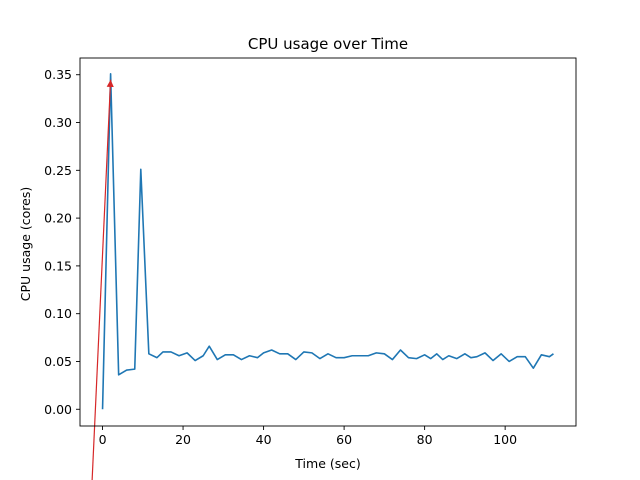 The height and width of the screenshot is (480, 640). What do you see at coordinates (328, 44) in the screenshot?
I see `chart-title: CPU usage over Time` at bounding box center [328, 44].